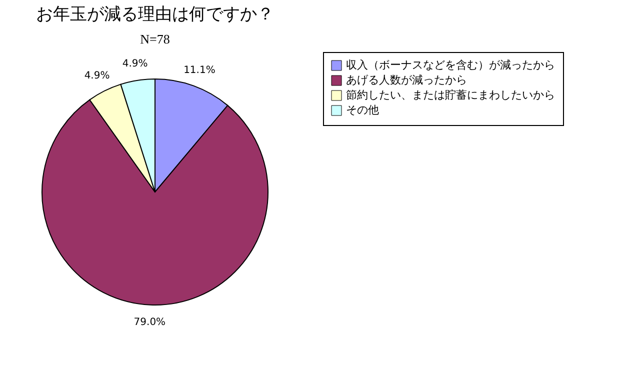 Image resolution: width=640 pixels, height=374 pixels. I want to click on data-label: 79.0%, so click(150, 322).